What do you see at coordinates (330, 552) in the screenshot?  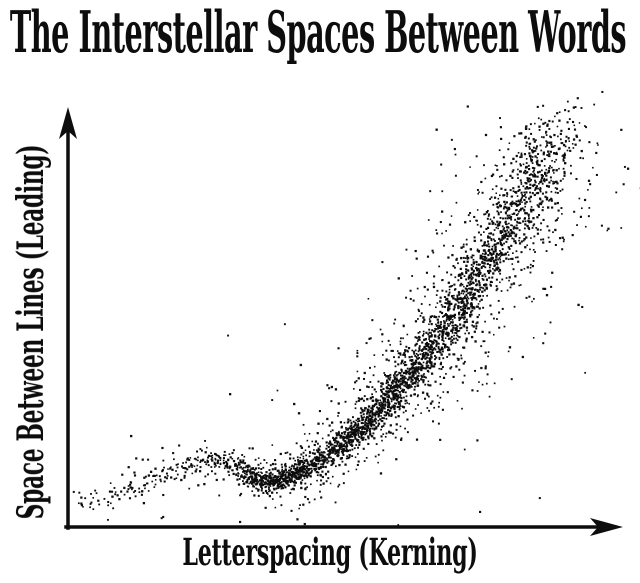 I see `x-axis-label: Letterspacing (Kerning)` at bounding box center [330, 552].